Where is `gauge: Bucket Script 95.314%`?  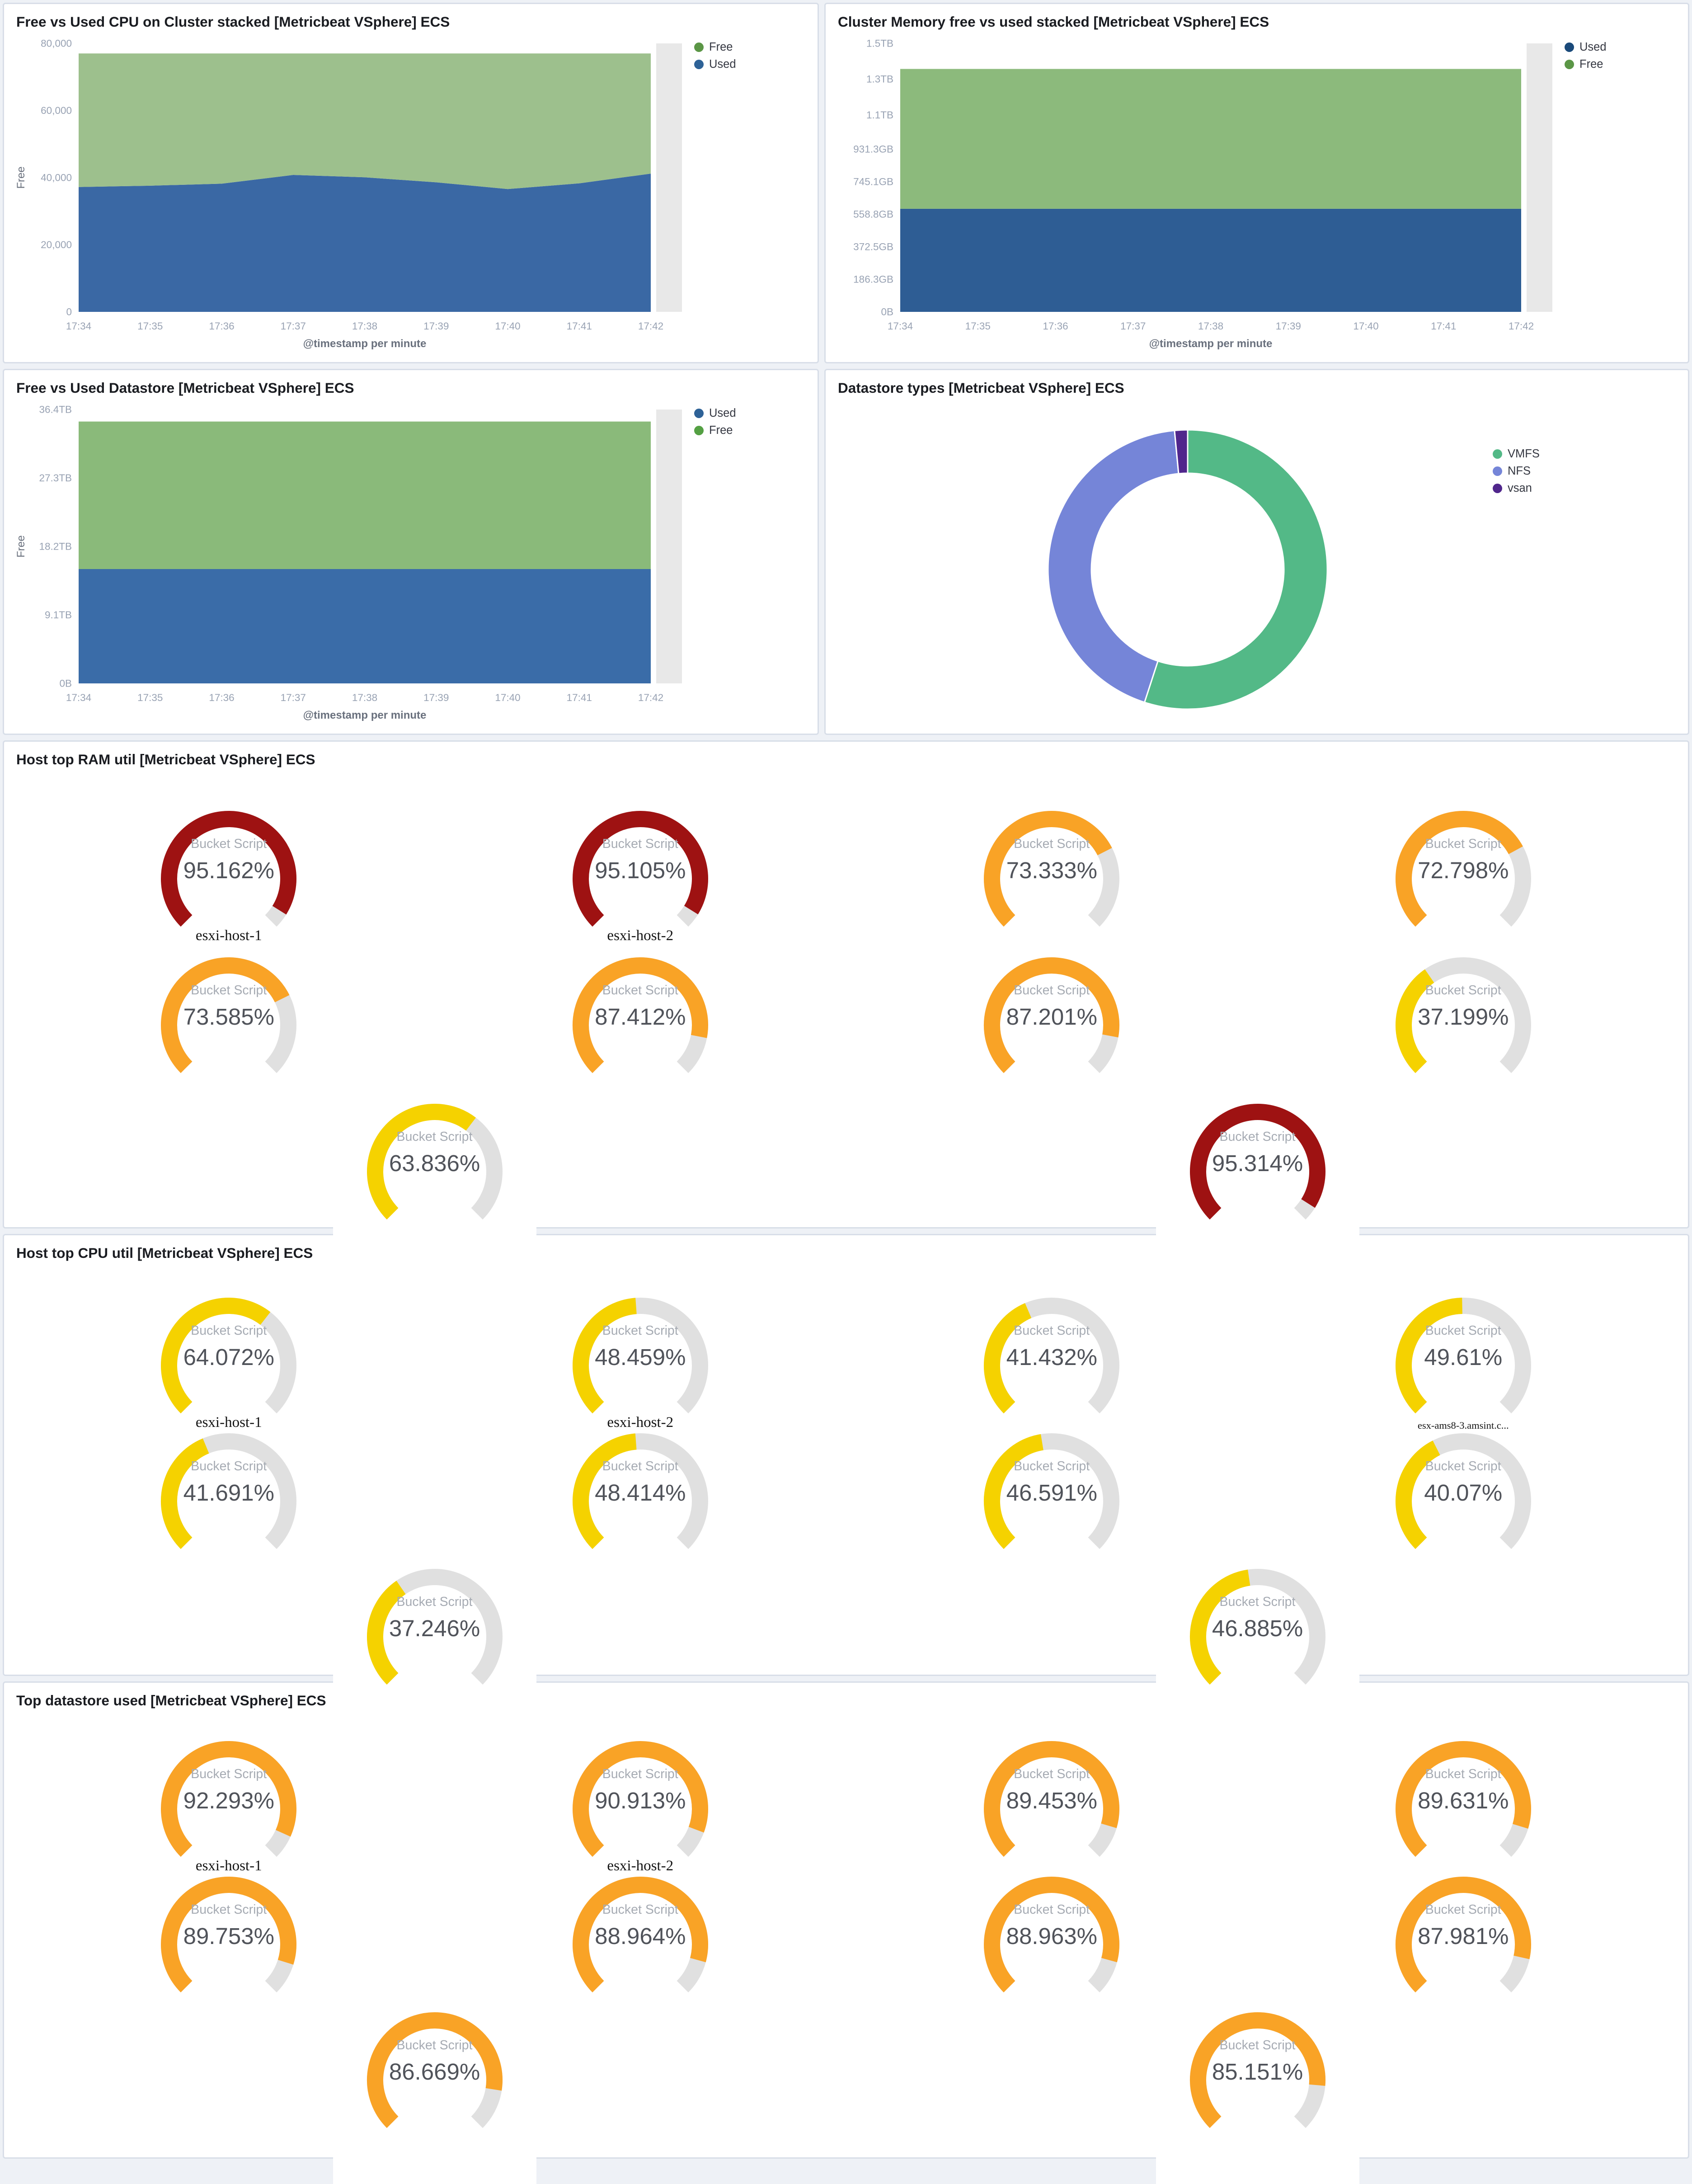
gauge: Bucket Script 95.314% is located at coordinates (1257, 1174).